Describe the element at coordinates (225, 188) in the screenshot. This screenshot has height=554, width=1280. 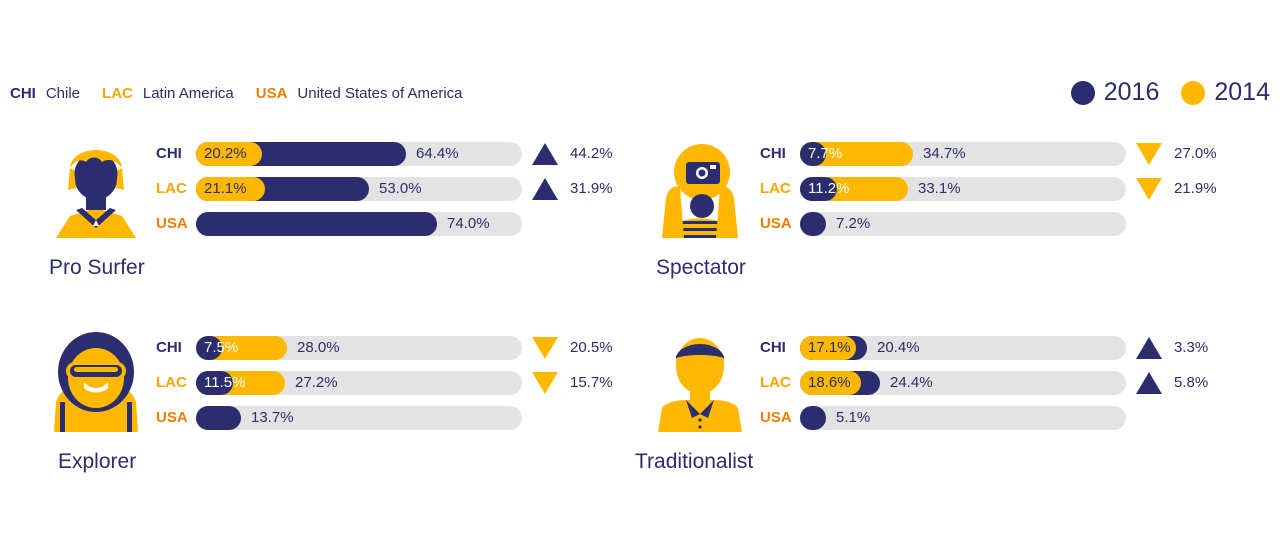
I see `label-2014: 21.1%` at that location.